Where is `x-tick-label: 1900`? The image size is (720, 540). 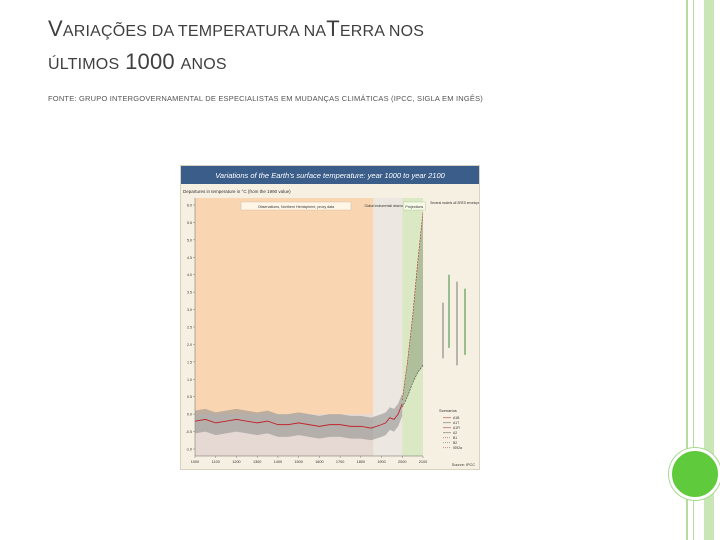 x-tick-label: 1900 is located at coordinates (381, 462).